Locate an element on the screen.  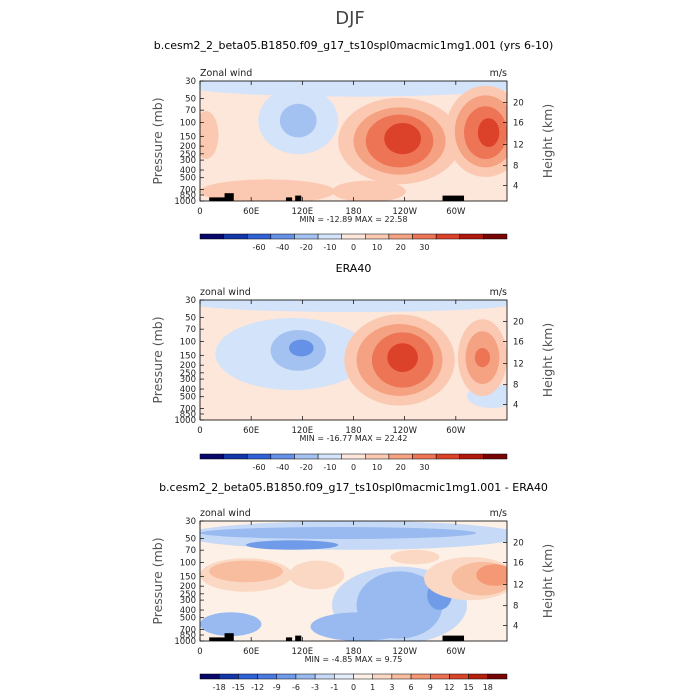
y-tick-label: 30 is located at coordinates (190, 82).